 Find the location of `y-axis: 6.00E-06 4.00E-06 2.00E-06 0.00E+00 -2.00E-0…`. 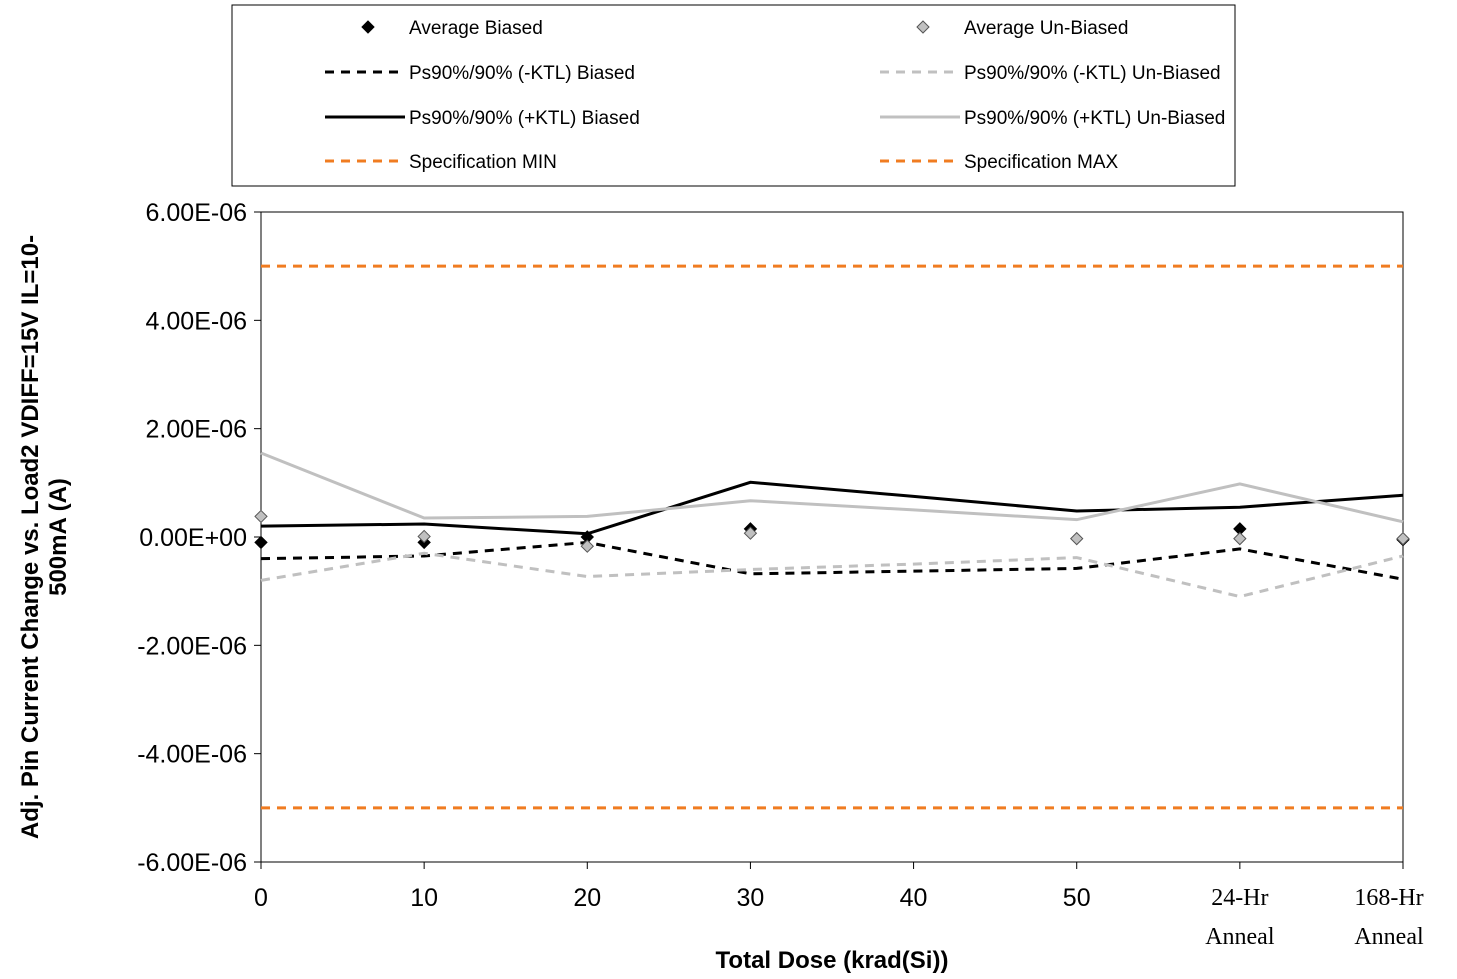

y-axis: 6.00E-06 4.00E-06 2.00E-06 0.00E+00 -2.00E-0… is located at coordinates (199, 538).